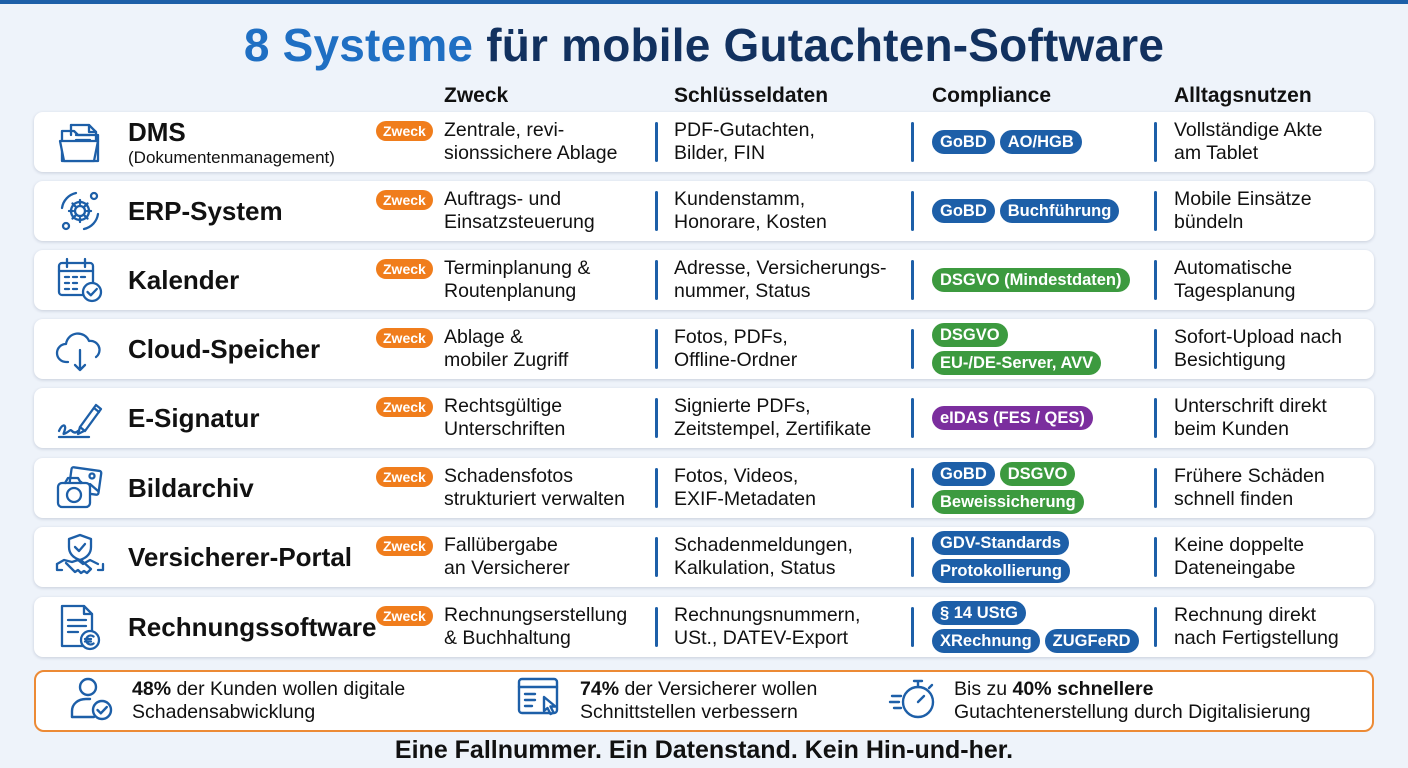  I want to click on zweck-text: Fallübergabe an Versicherer, so click(507, 556).